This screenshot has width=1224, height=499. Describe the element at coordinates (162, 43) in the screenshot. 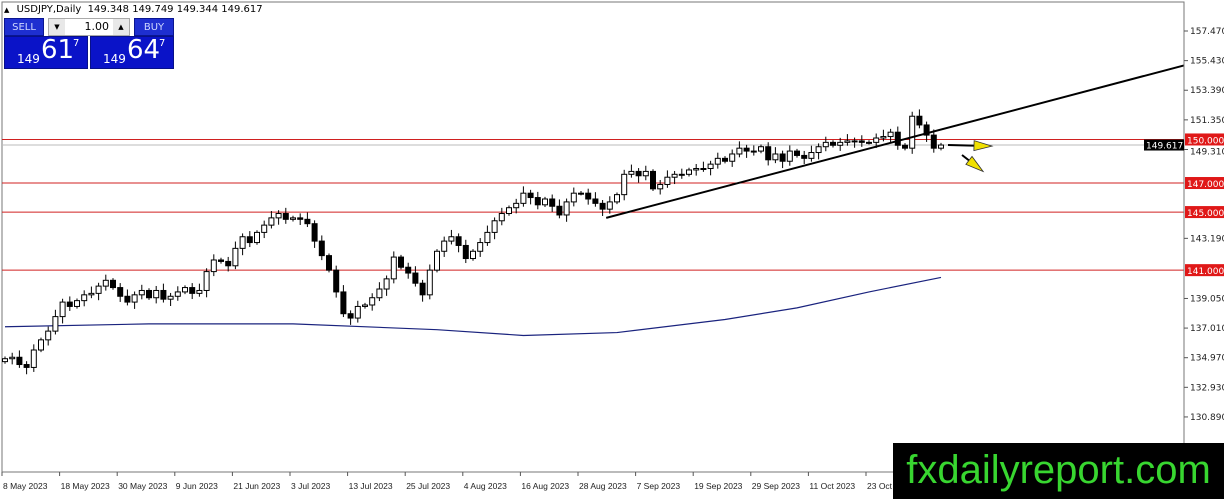

I see `buy-price-sup: 7` at that location.